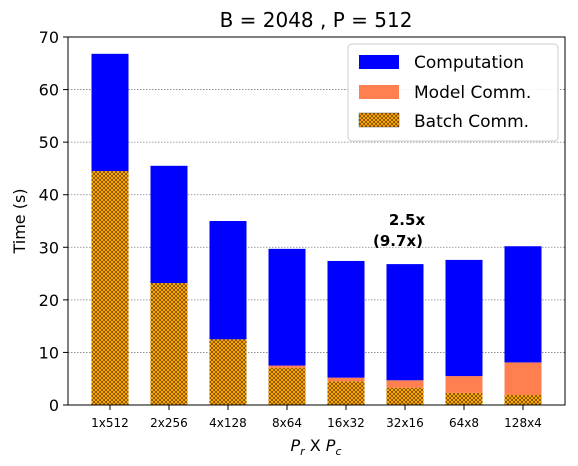  What do you see at coordinates (405, 423) in the screenshot?
I see `x-tick-label: 32x16` at bounding box center [405, 423].